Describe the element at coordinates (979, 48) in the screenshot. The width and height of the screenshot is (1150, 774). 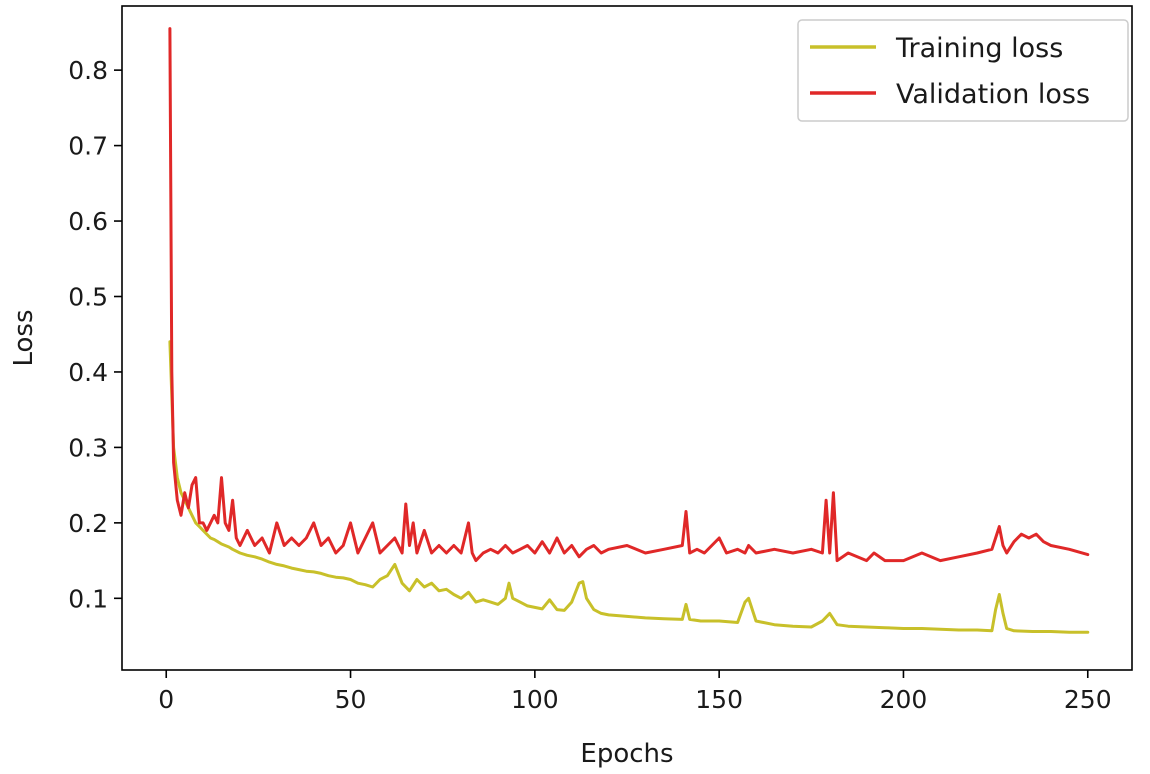
I see `legend-label-training: Training loss` at that location.